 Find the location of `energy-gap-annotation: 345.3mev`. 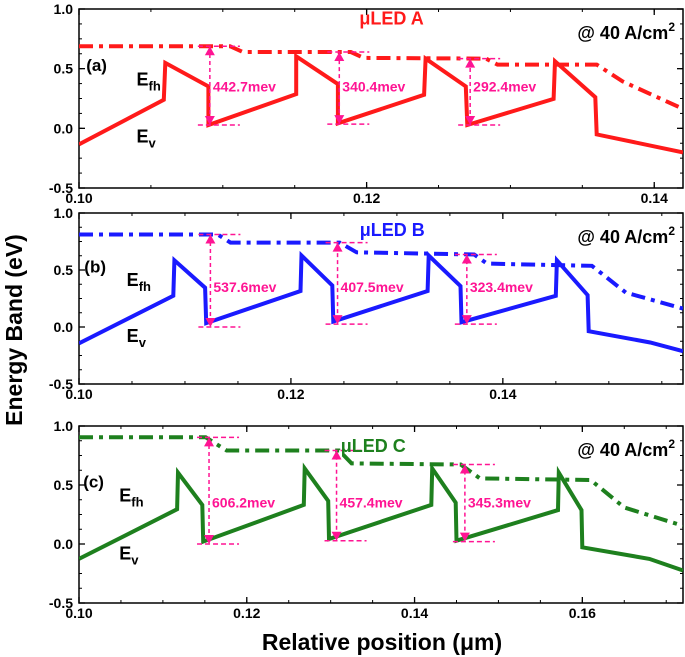

energy-gap-annotation: 345.3mev is located at coordinates (491, 503).